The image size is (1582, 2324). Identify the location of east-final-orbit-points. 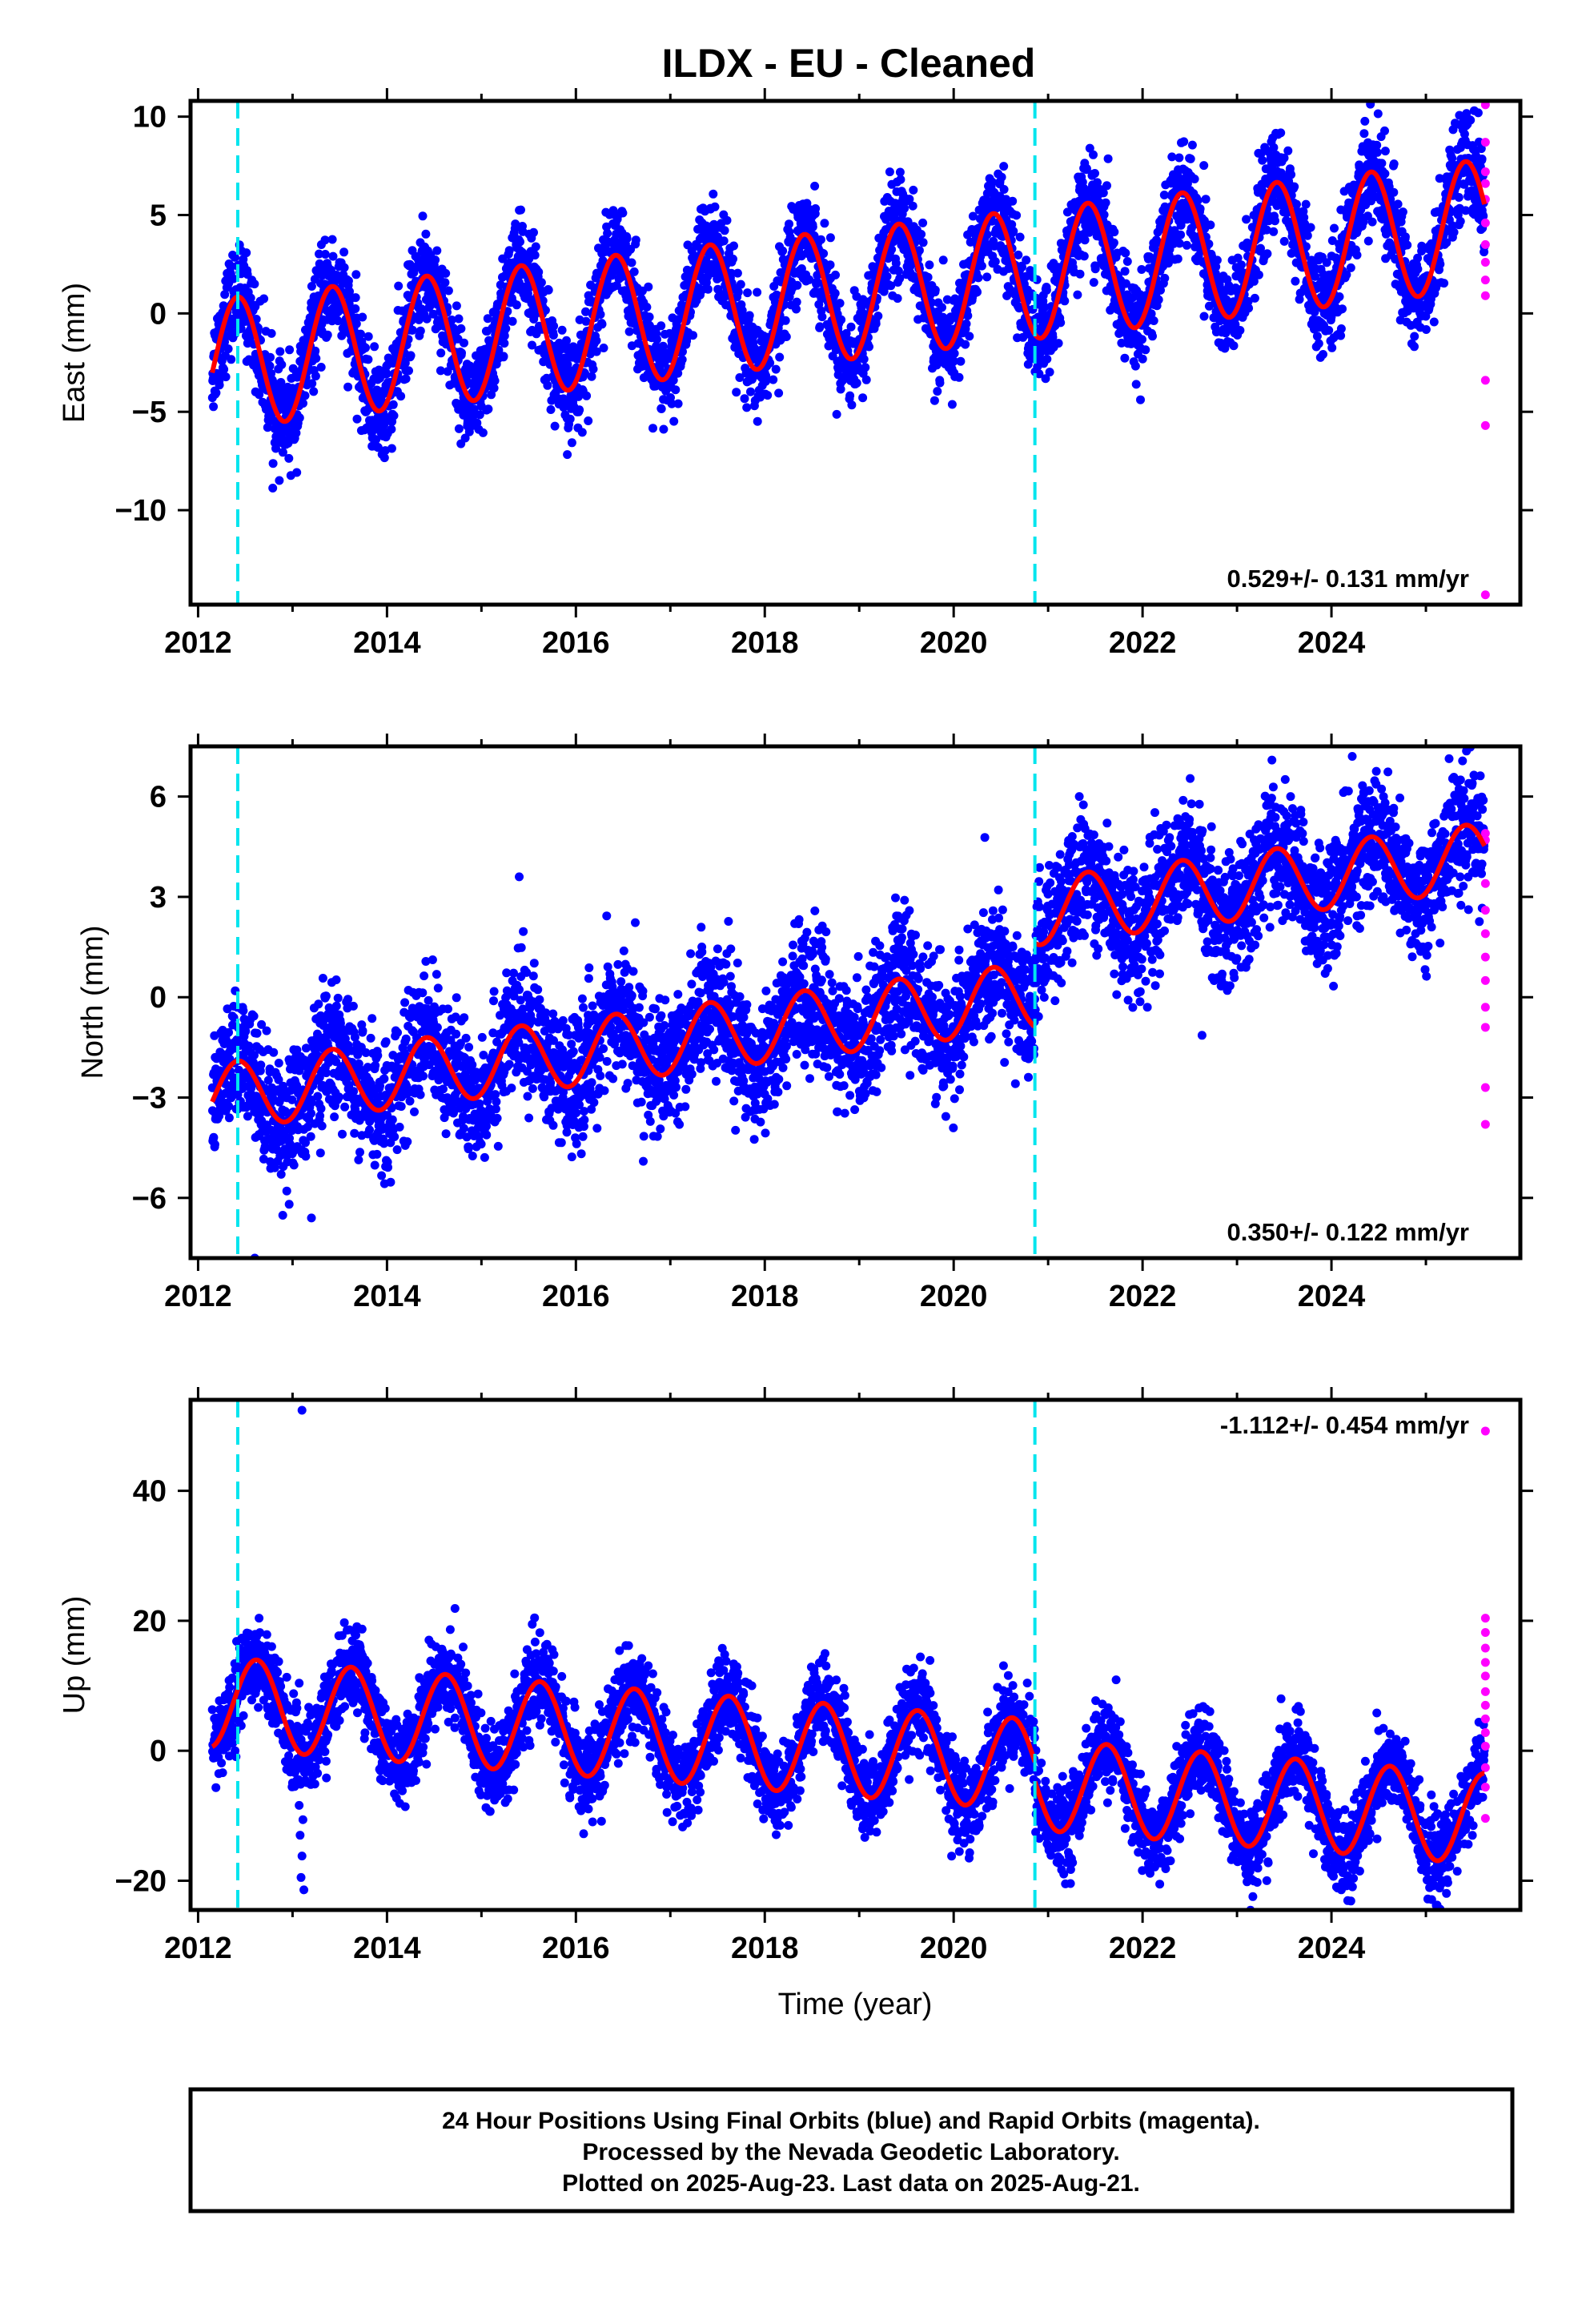
(848, 297).